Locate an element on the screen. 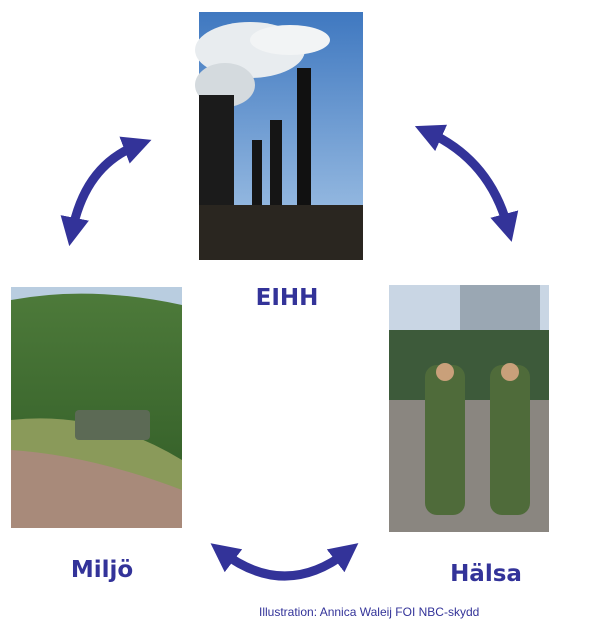 The width and height of the screenshot is (606, 621). photo-environment is located at coordinates (96, 407).